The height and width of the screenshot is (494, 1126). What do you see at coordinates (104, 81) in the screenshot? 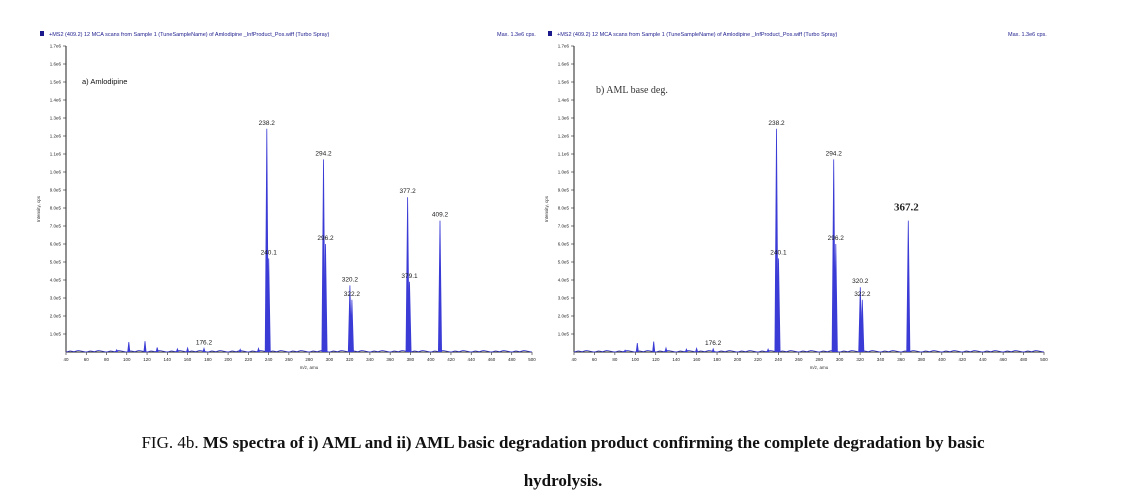
I see `panel-label: a) Amlodipine` at bounding box center [104, 81].